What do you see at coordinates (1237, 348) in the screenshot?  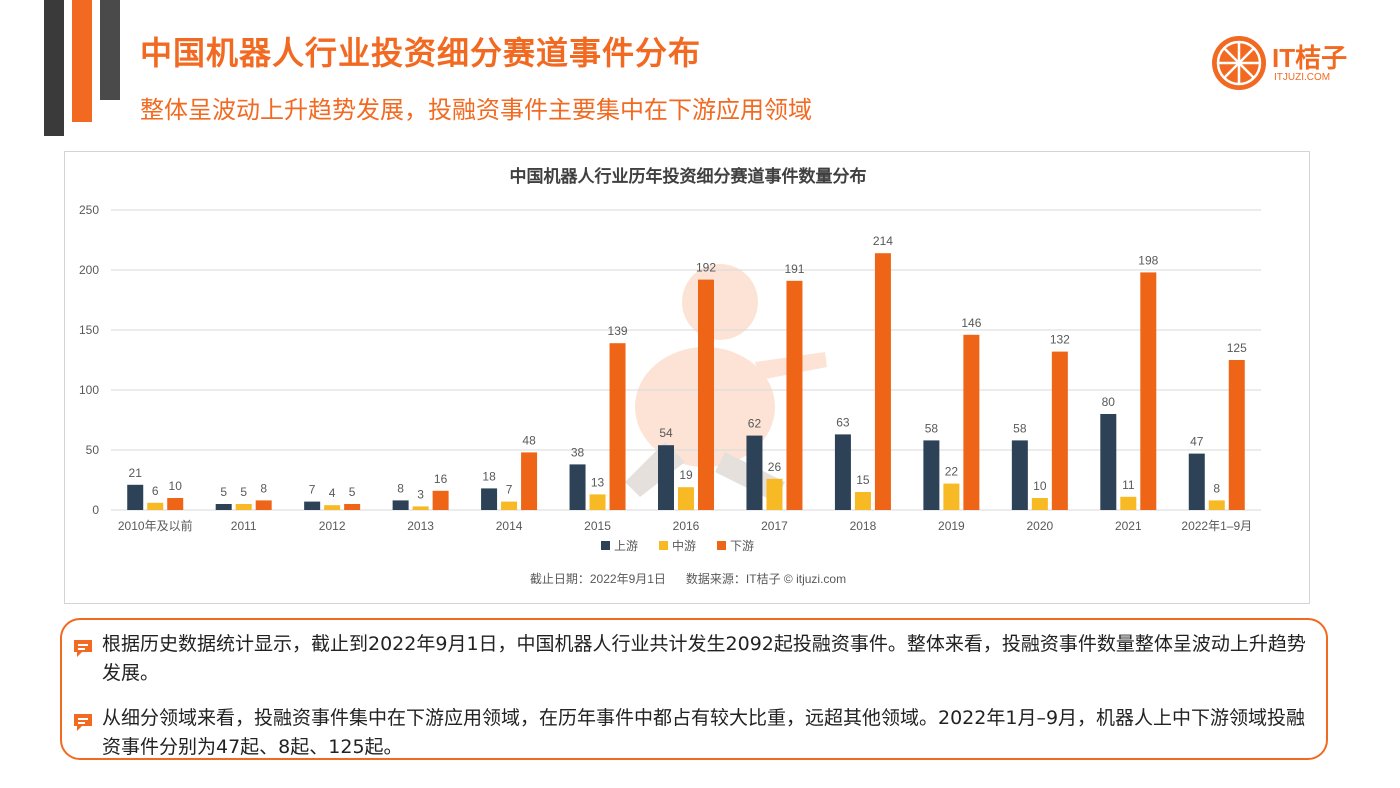 I see `data-label: 125` at bounding box center [1237, 348].